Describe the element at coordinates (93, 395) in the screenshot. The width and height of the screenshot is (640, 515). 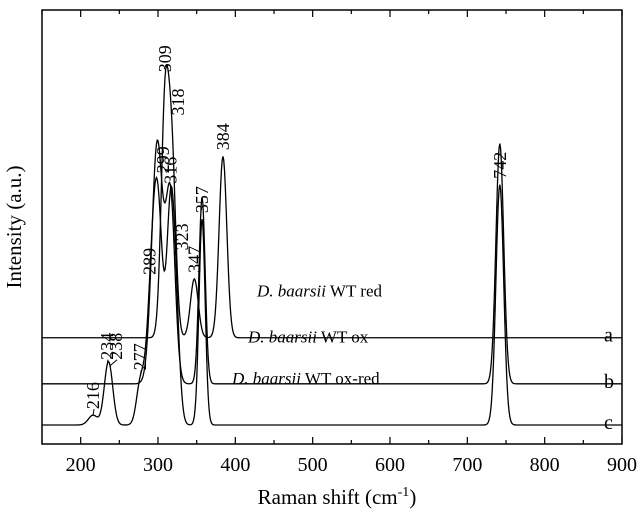
I see `peak-label: 216` at that location.